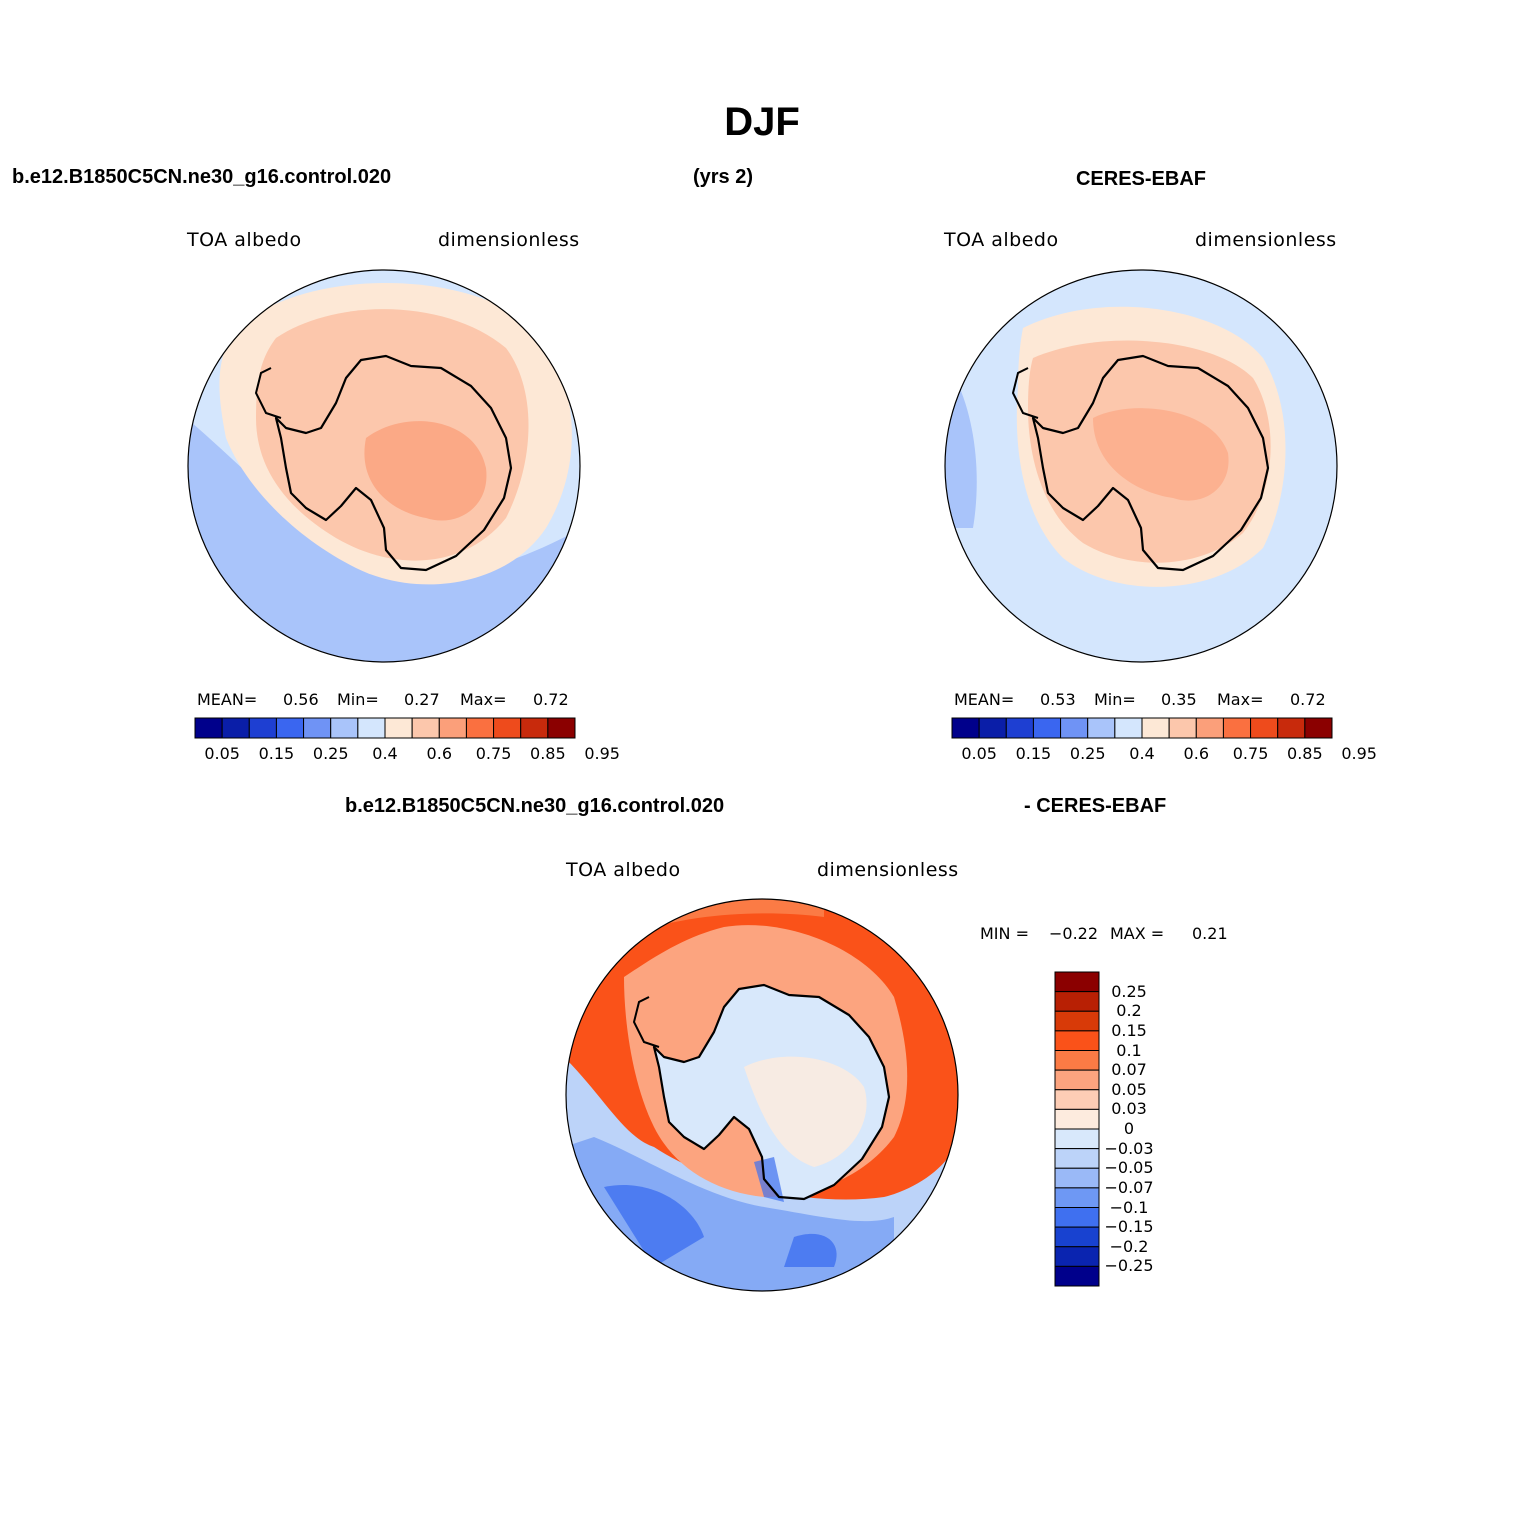 This screenshot has height=1525, width=1525. Describe the element at coordinates (493, 753) in the screenshot. I see `colorbar-tick-label: 0.75` at that location.